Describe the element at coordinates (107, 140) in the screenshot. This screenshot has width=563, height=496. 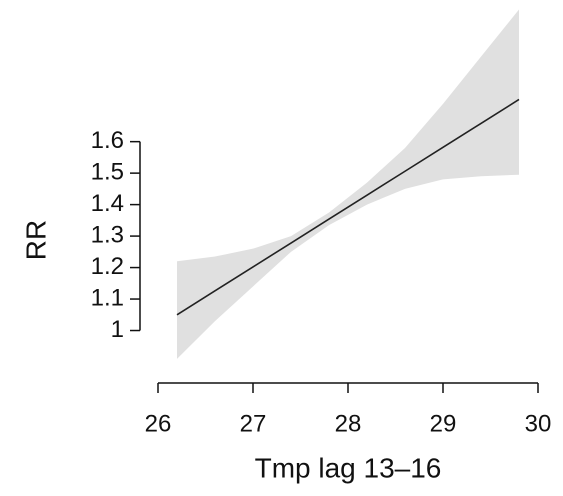
I see `y-tick-label: 1.6` at that location.